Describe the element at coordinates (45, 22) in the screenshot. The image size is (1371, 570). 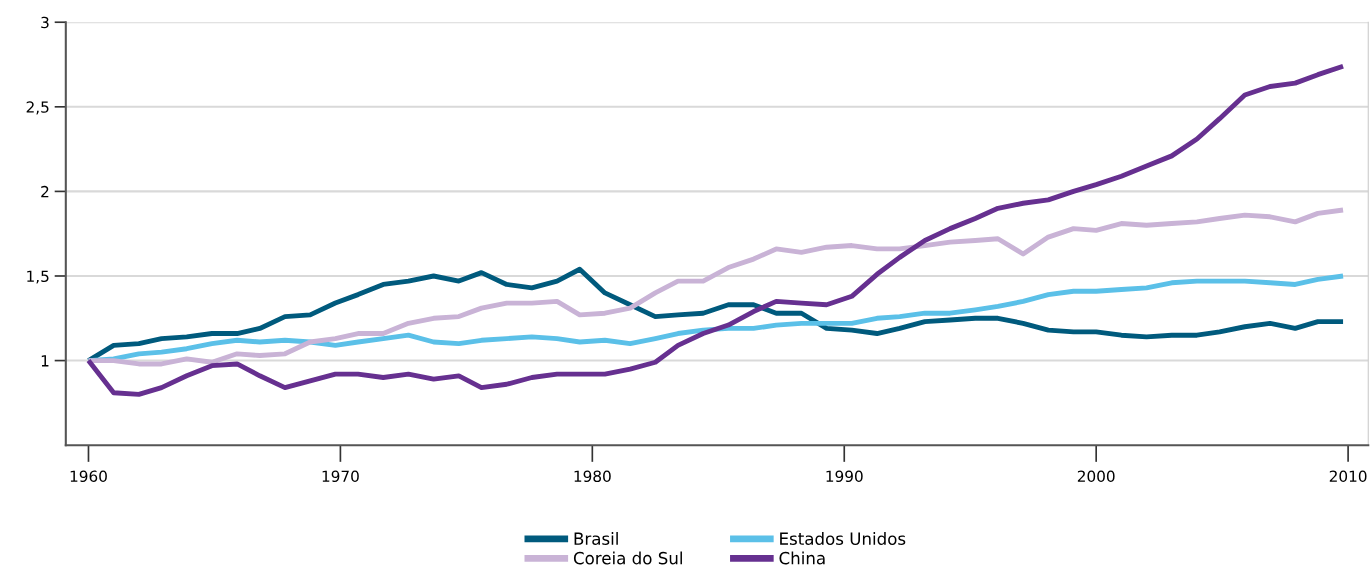
I see `y-tick-label: 3` at that location.